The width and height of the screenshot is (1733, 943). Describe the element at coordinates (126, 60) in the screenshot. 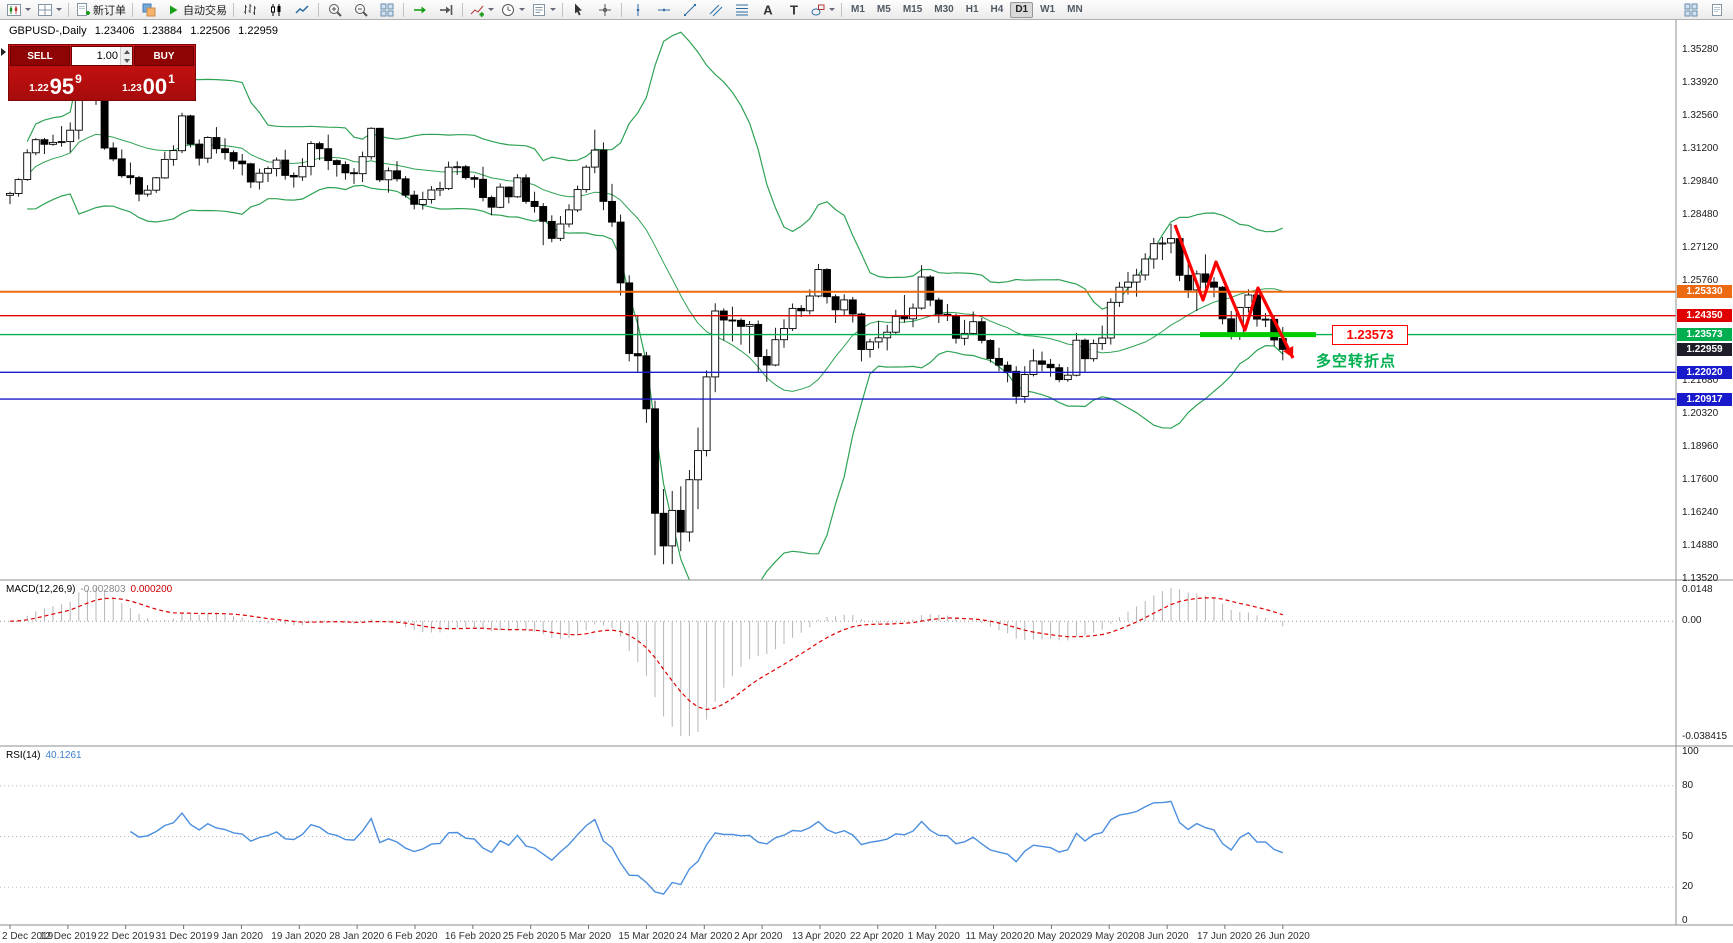

I see `volume-decrease-button` at that location.